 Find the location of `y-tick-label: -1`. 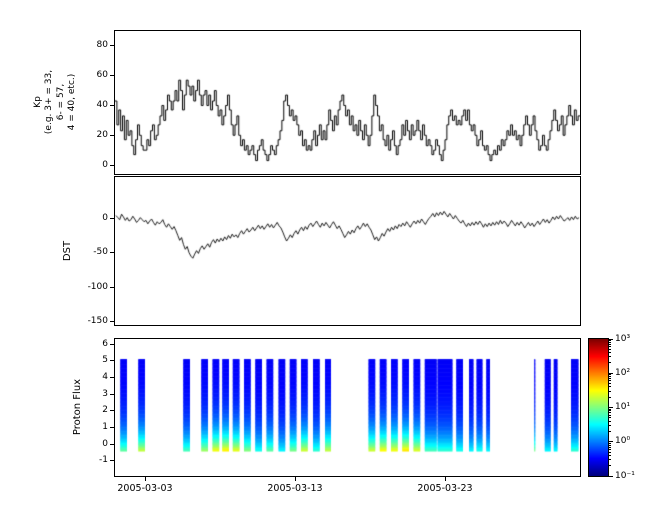

y-tick-label: -1 is located at coordinates (103, 460).